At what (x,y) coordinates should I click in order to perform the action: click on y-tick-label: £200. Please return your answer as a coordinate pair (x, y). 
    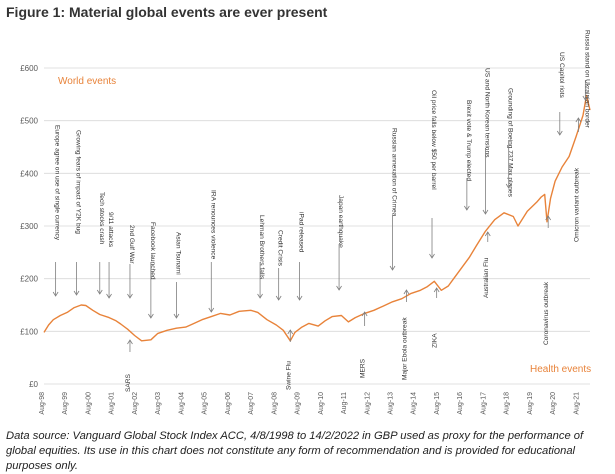
    Looking at the image, I should click on (29, 279).